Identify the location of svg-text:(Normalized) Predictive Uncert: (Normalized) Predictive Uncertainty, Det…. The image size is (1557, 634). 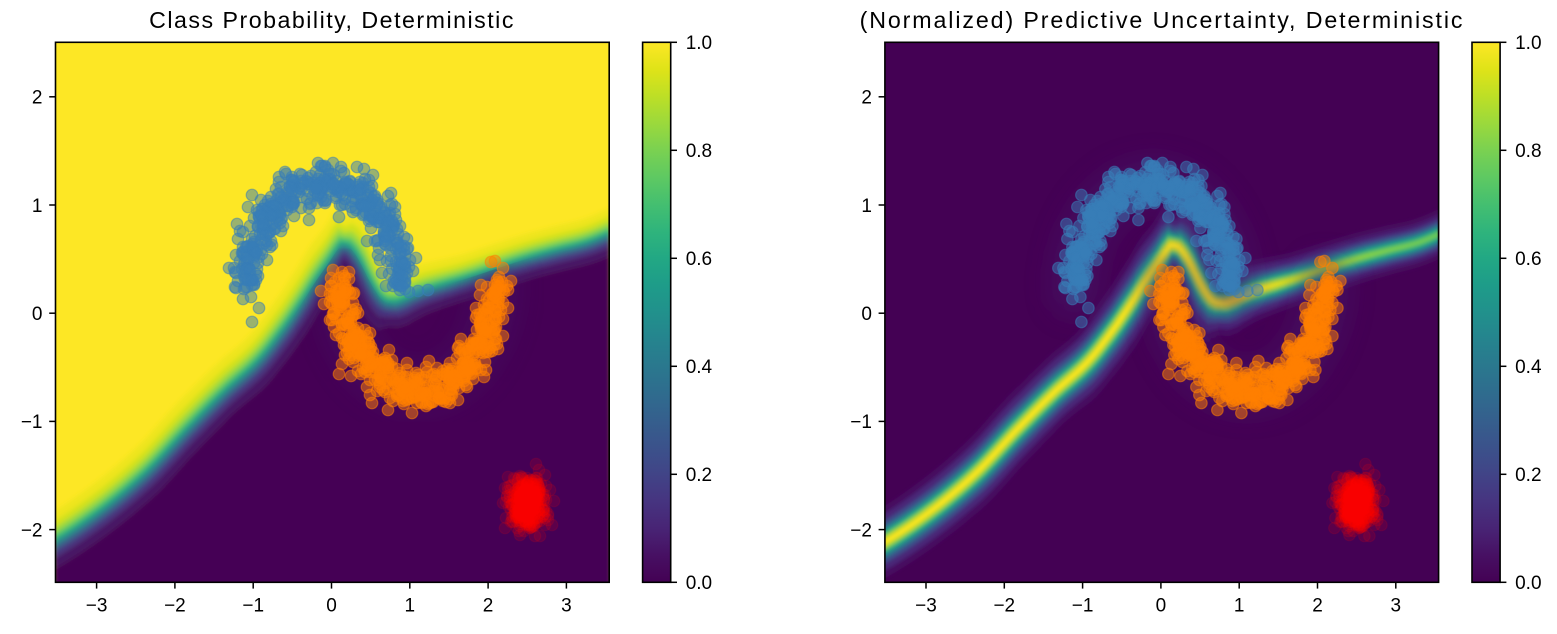
(1162, 20).